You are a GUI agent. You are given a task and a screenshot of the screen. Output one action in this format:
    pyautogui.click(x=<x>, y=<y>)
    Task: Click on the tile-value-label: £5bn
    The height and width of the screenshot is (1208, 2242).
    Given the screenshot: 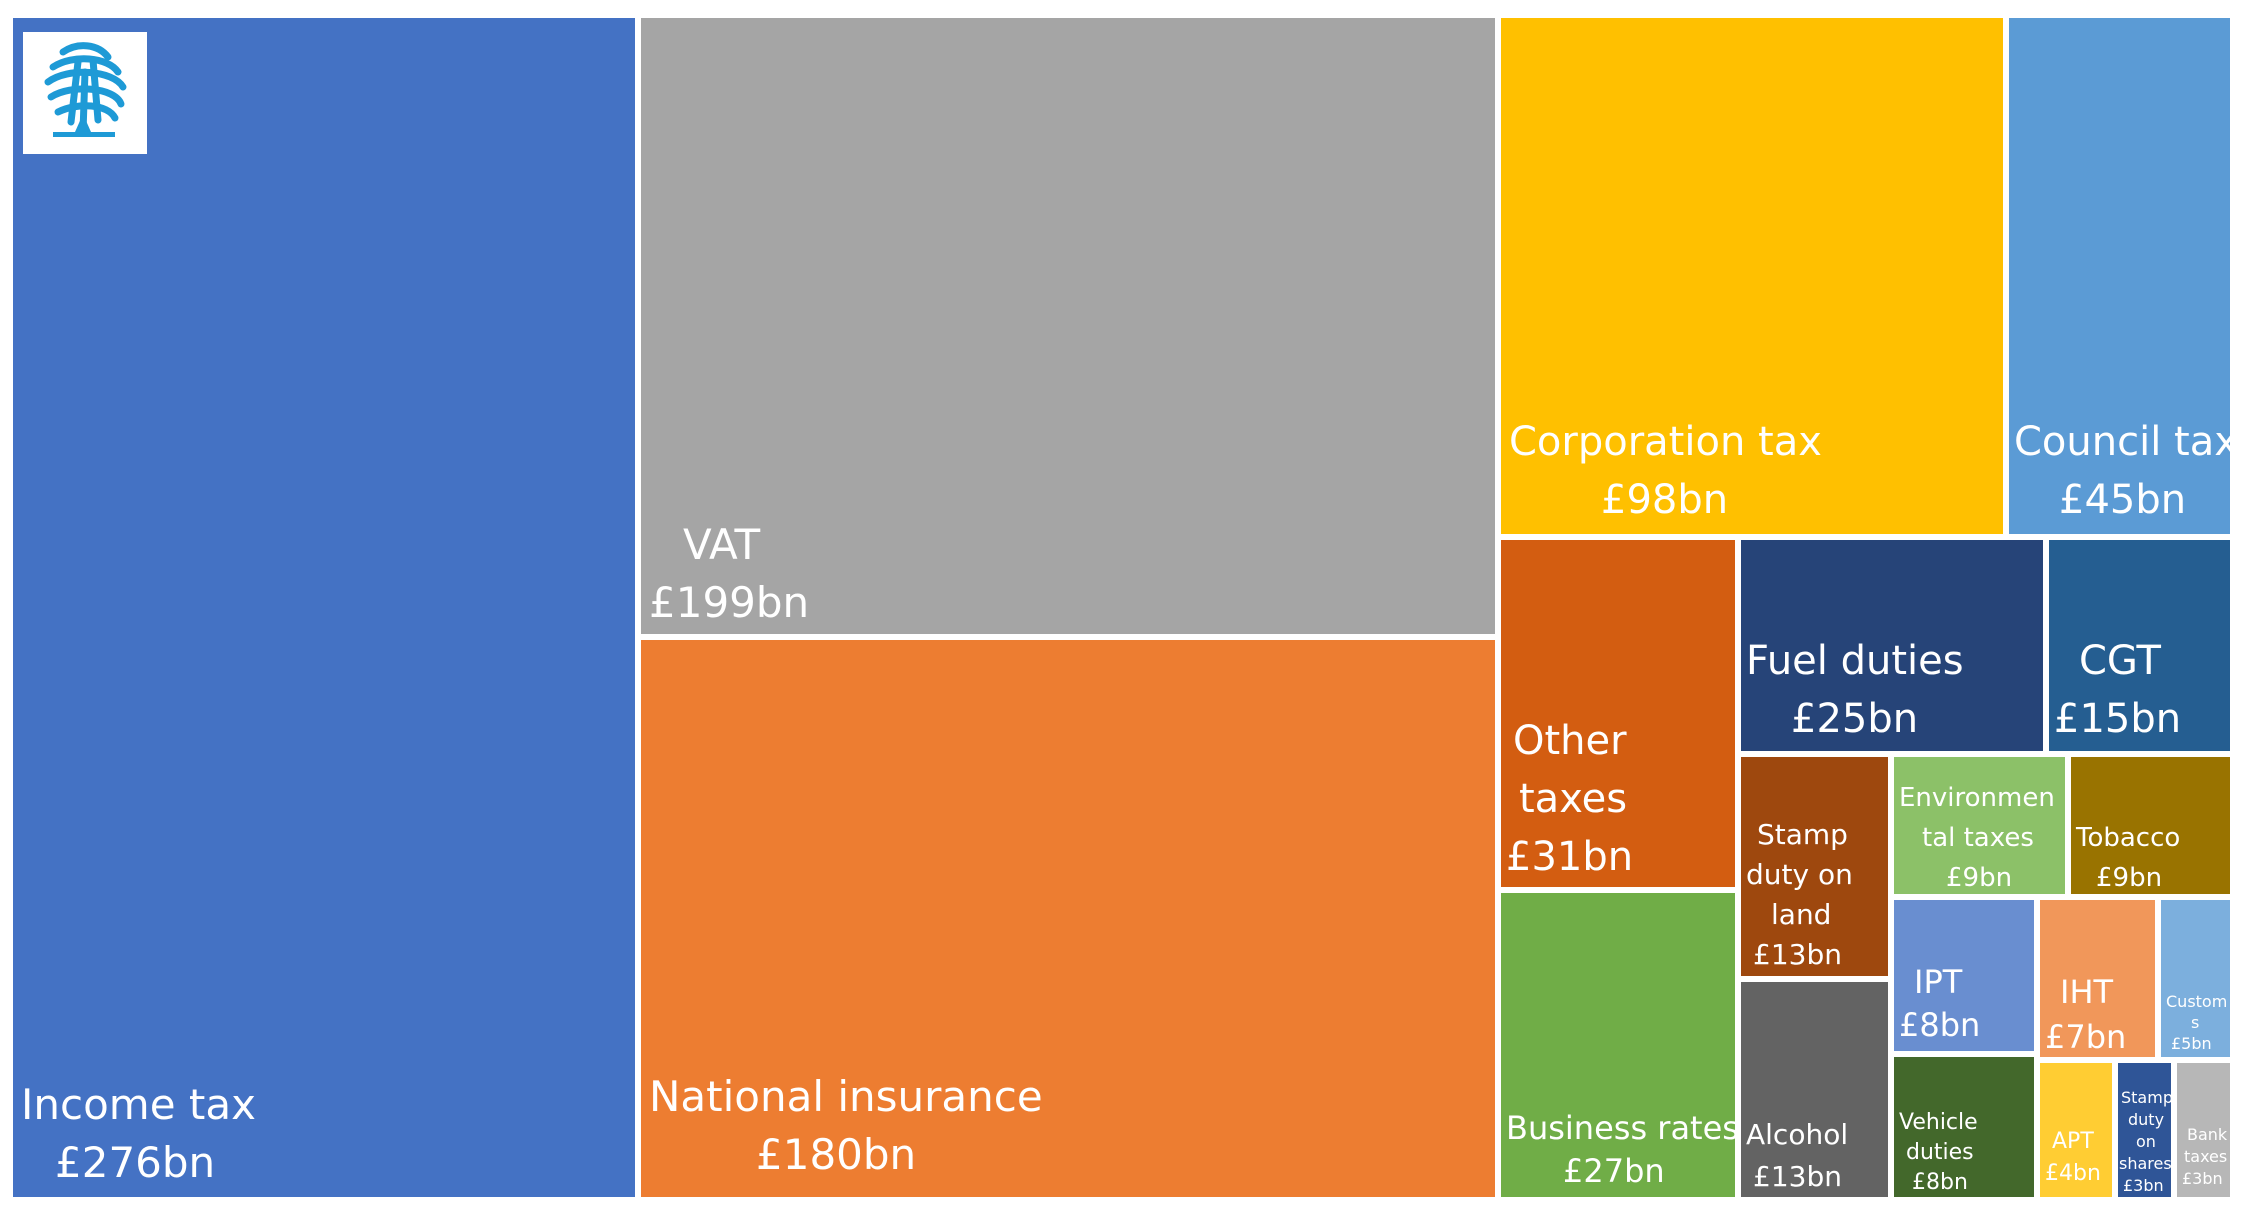 What is the action you would take?
    pyautogui.click(x=2191, y=1043)
    